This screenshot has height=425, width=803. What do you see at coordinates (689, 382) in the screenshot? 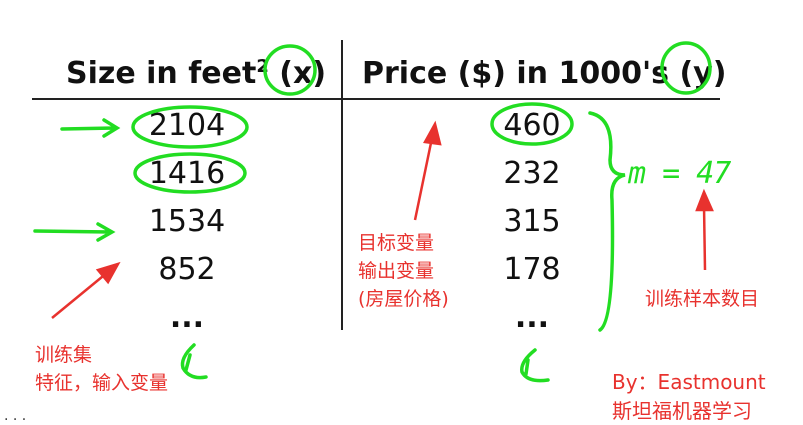
I see `author-credit: By：Eastmount` at bounding box center [689, 382].